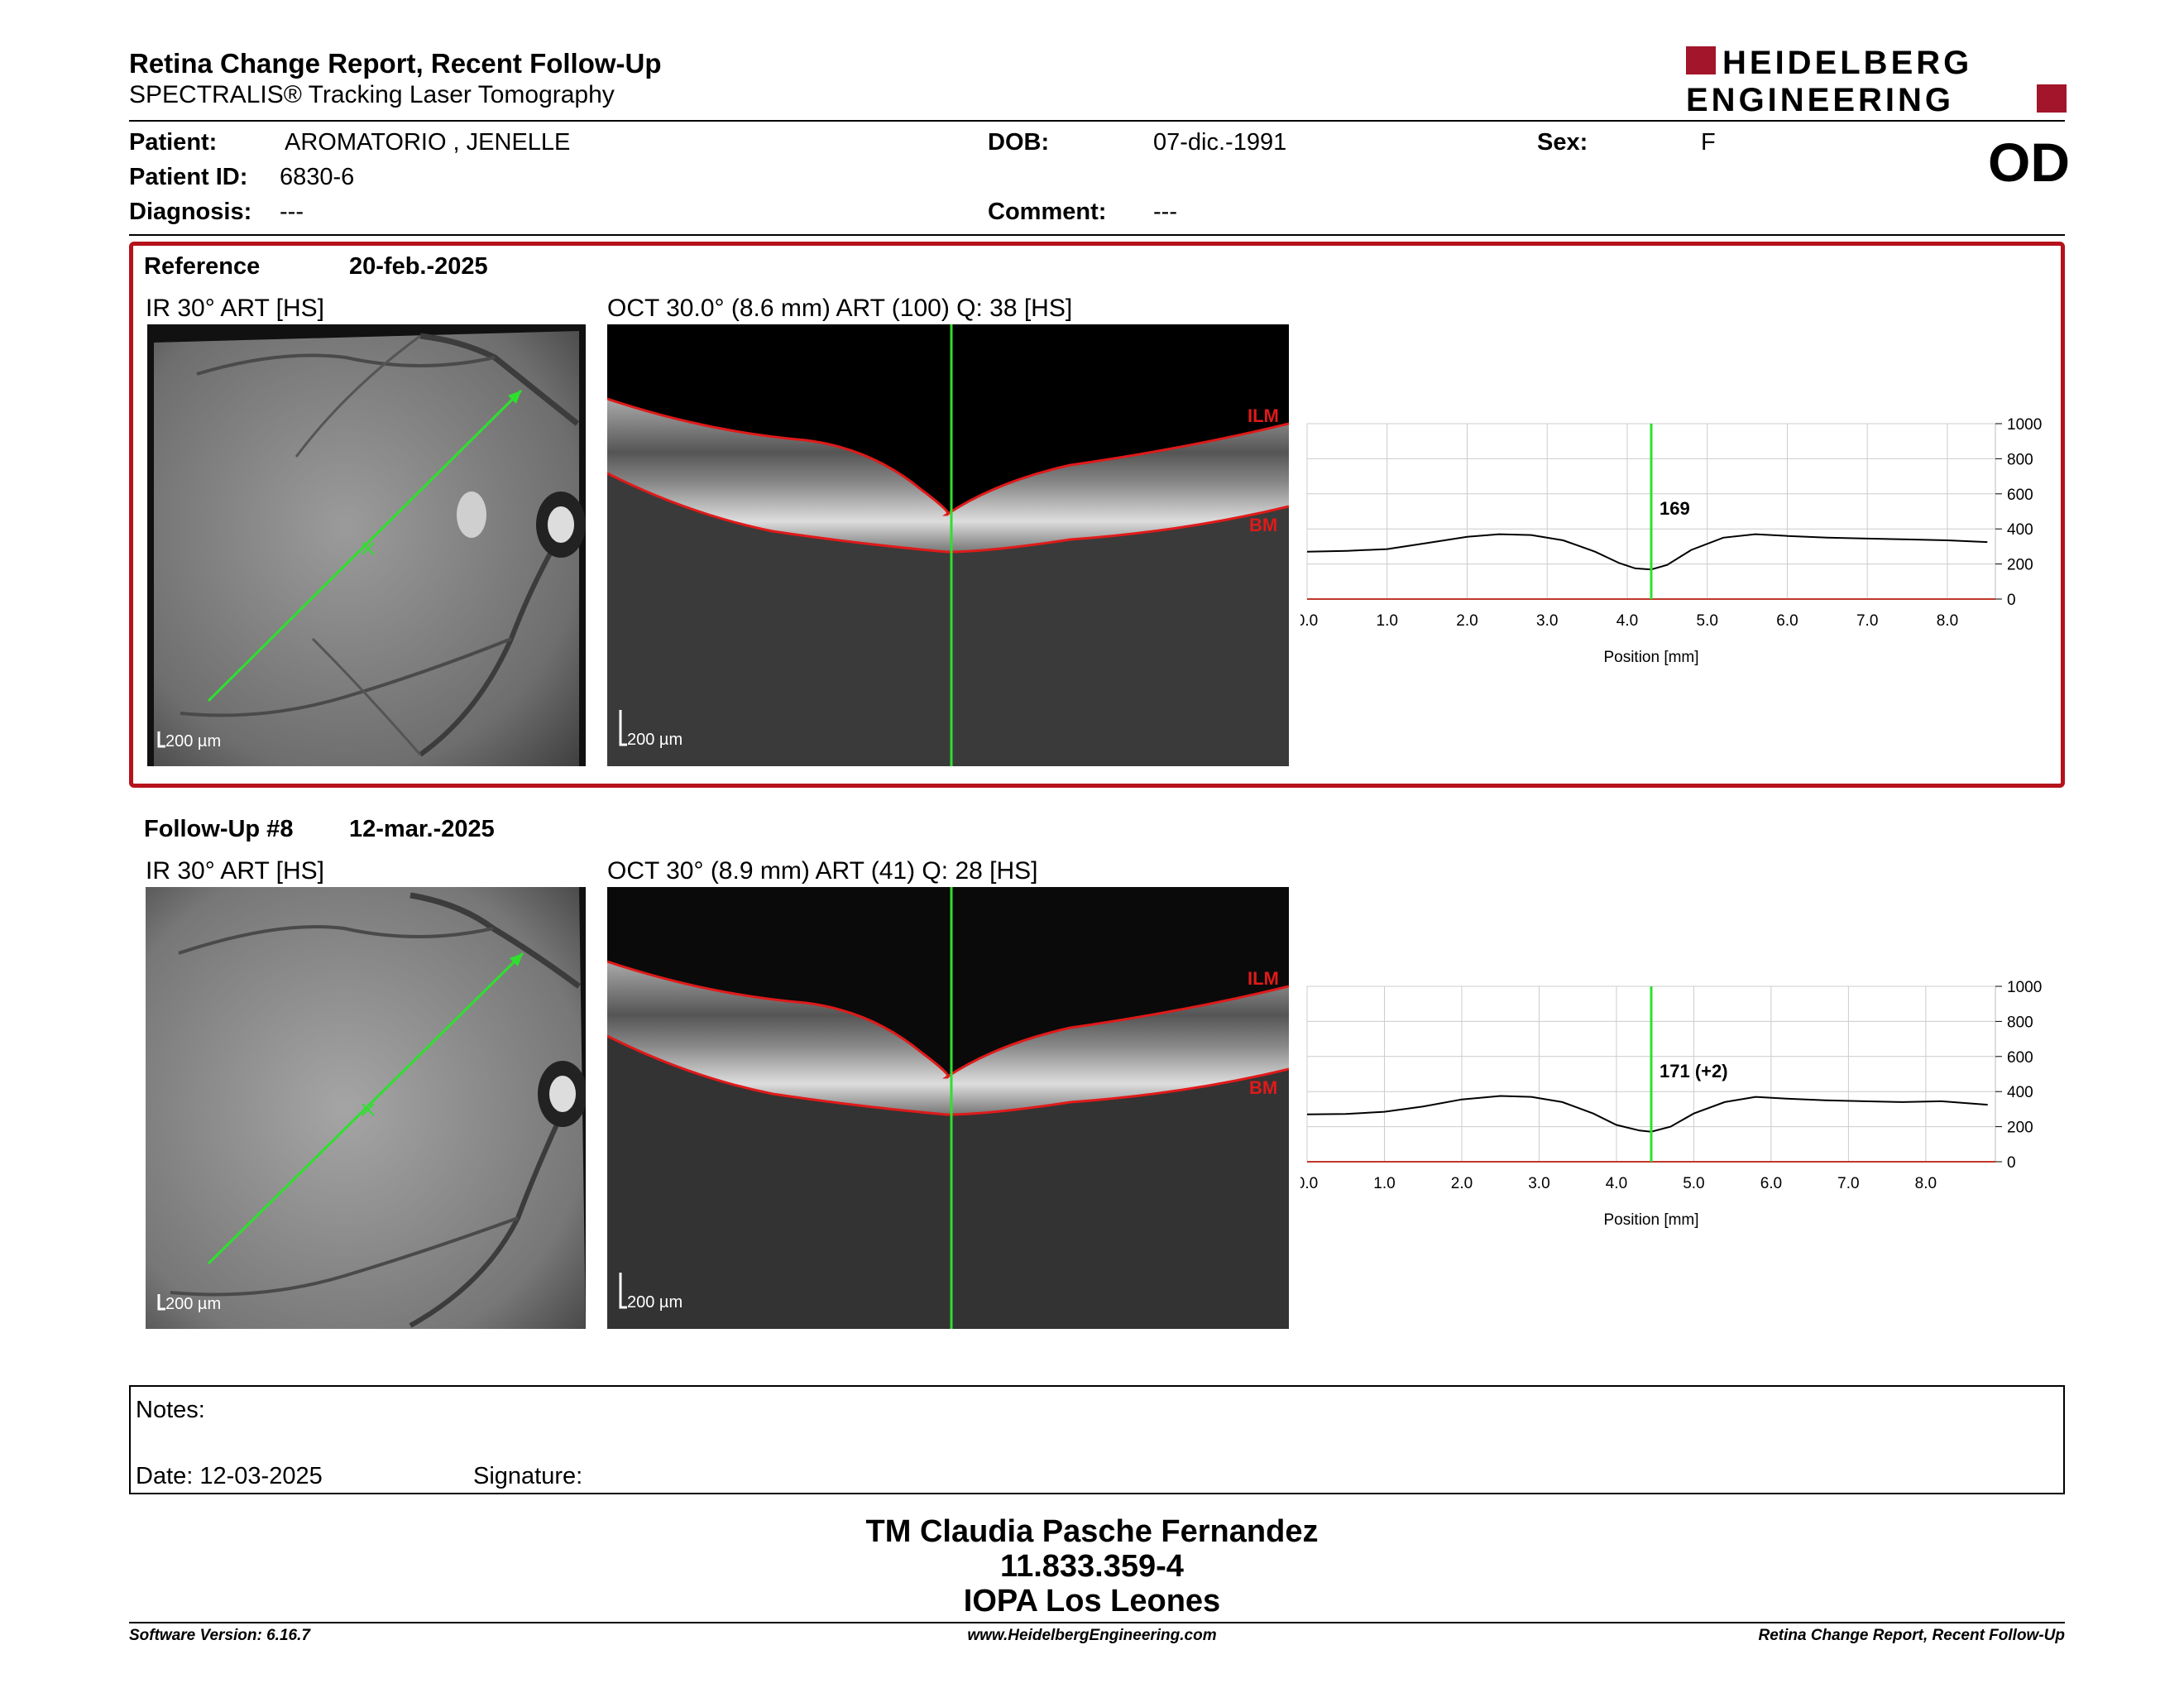  Describe the element at coordinates (1263, 525) in the screenshot. I see `reference-bm-label: BM` at that location.